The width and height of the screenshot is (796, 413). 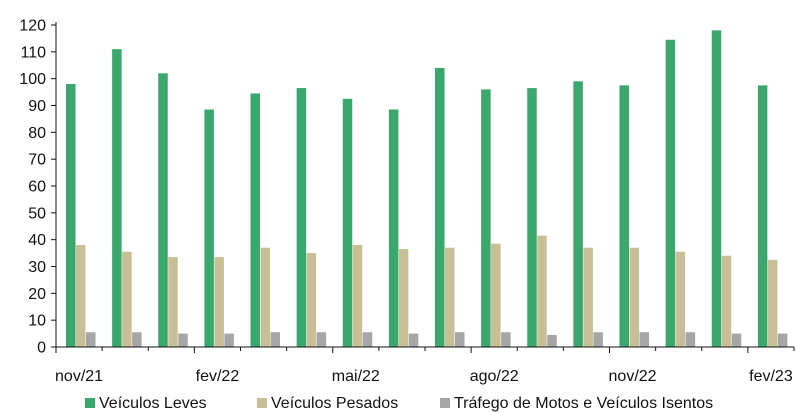 What do you see at coordinates (33, 52) in the screenshot?
I see `y-tick-label: 110` at bounding box center [33, 52].